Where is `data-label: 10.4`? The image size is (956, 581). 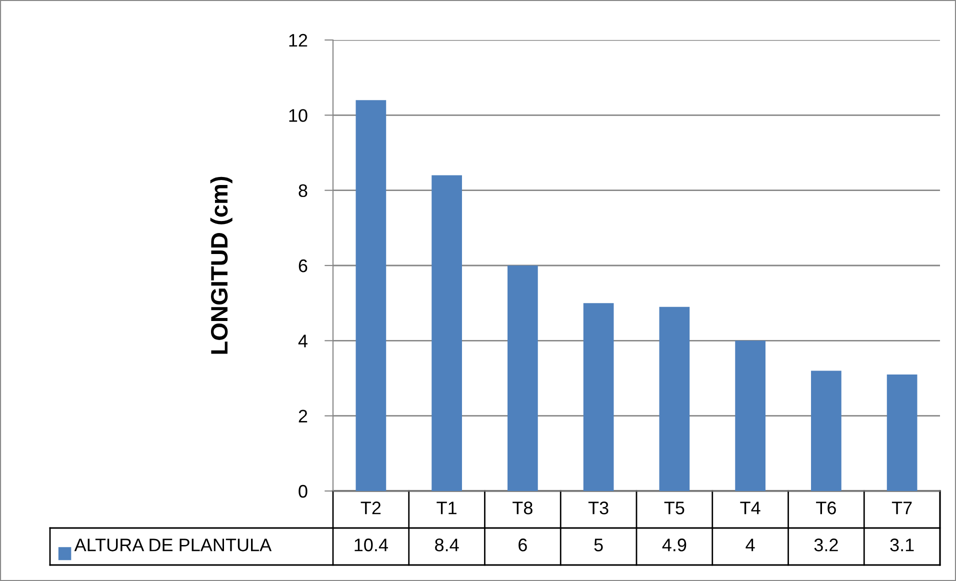 data-label: 10.4 is located at coordinates (371, 545).